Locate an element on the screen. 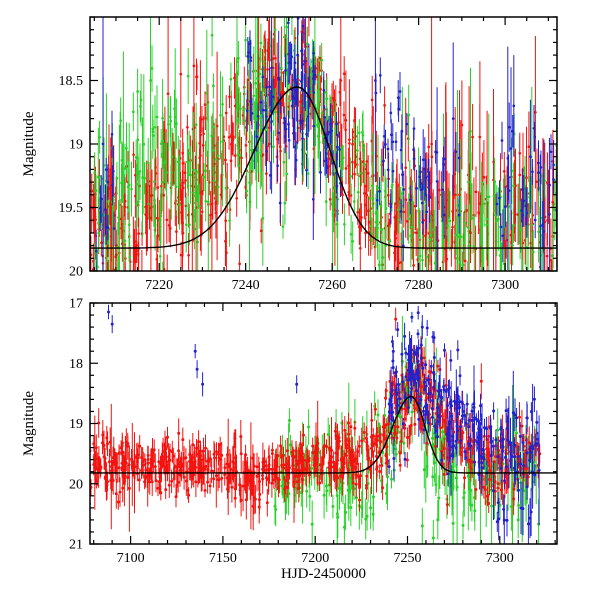  y-tick-label: 19.5 is located at coordinates (71, 208).